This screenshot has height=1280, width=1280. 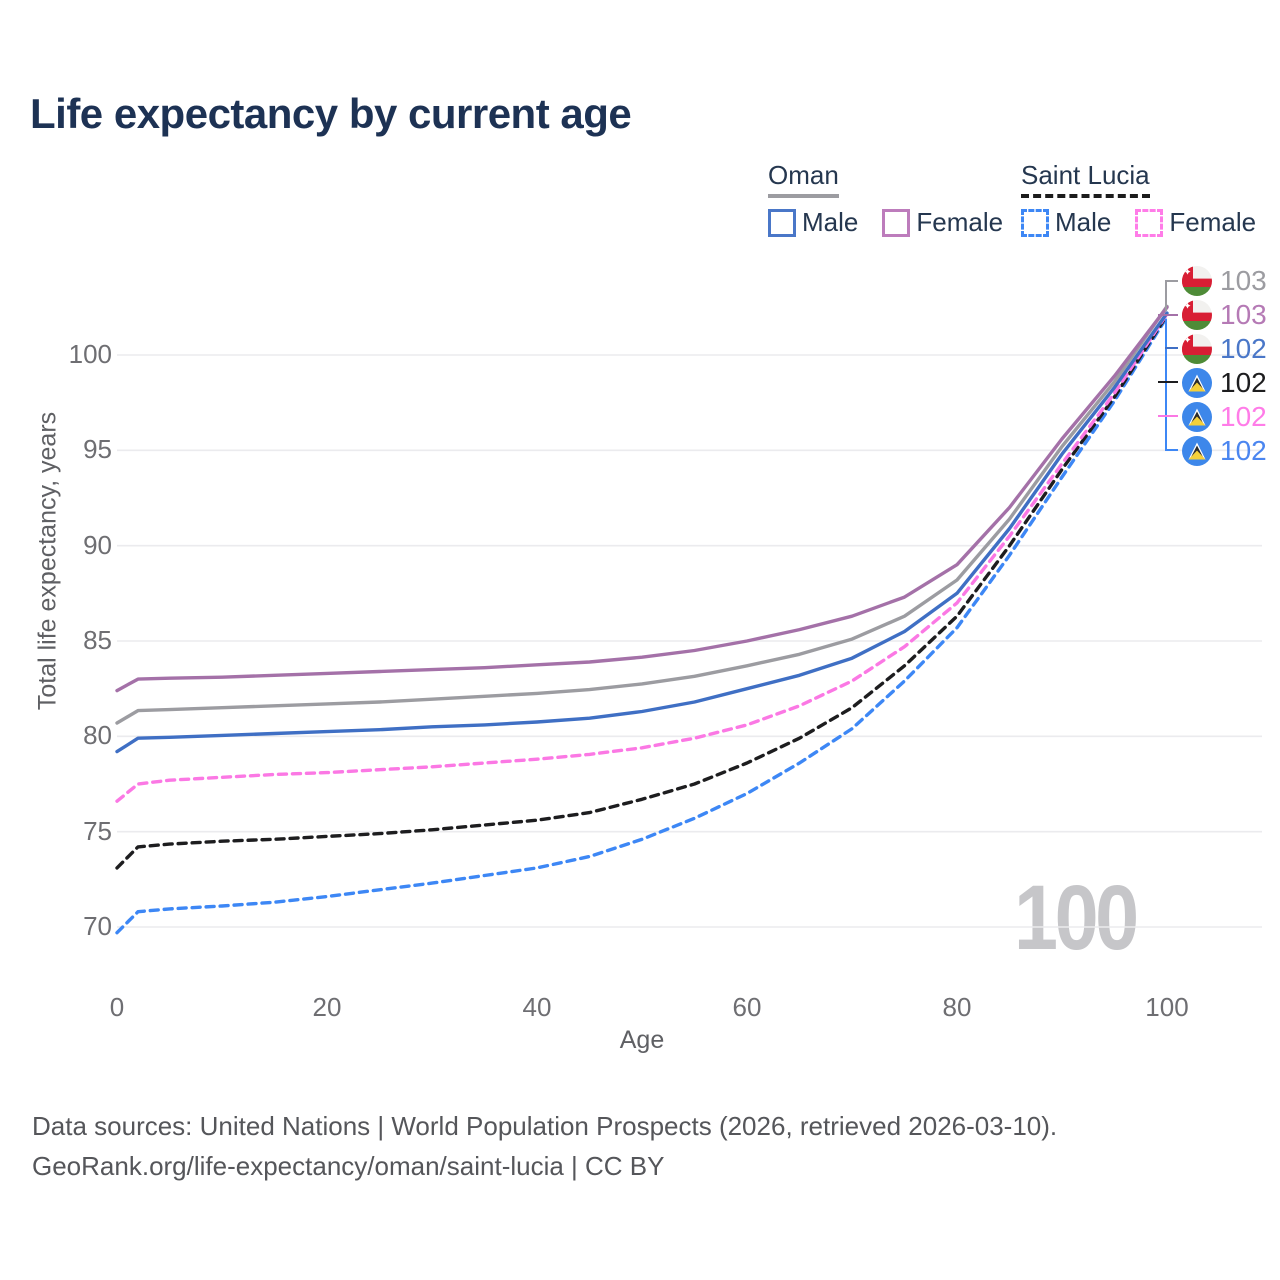 What do you see at coordinates (97, 735) in the screenshot?
I see `y-tick-label: 80` at bounding box center [97, 735].